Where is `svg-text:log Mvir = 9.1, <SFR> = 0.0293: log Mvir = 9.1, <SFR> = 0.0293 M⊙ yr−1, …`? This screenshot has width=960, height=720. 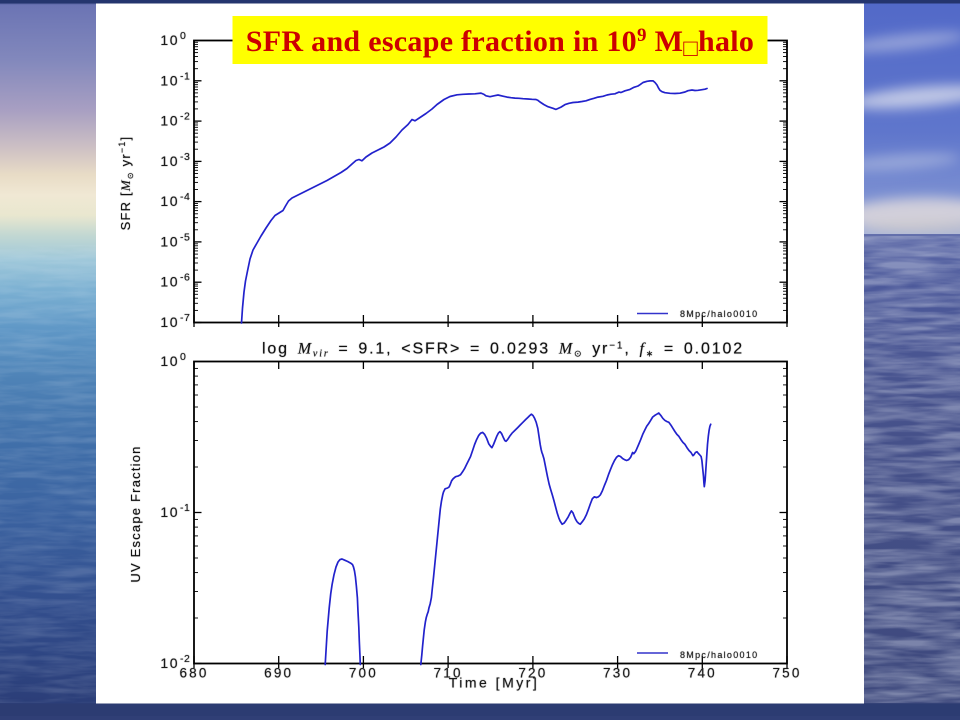
svg-text:log Mvir = 9.1, <SFR> = 0.0293: log Mvir = 9.1, <SFR> = 0.0293 M⊙ yr−1, … is located at coordinates (503, 350).